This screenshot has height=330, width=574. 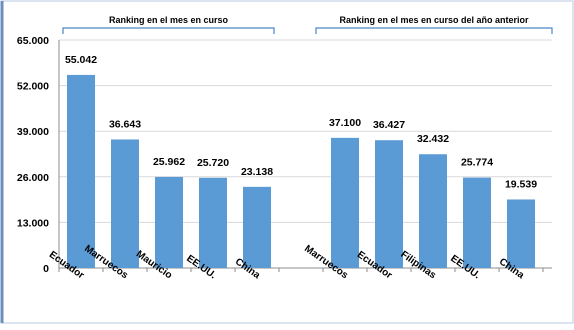 What do you see at coordinates (125, 124) in the screenshot?
I see `data-label: 36.643` at bounding box center [125, 124].